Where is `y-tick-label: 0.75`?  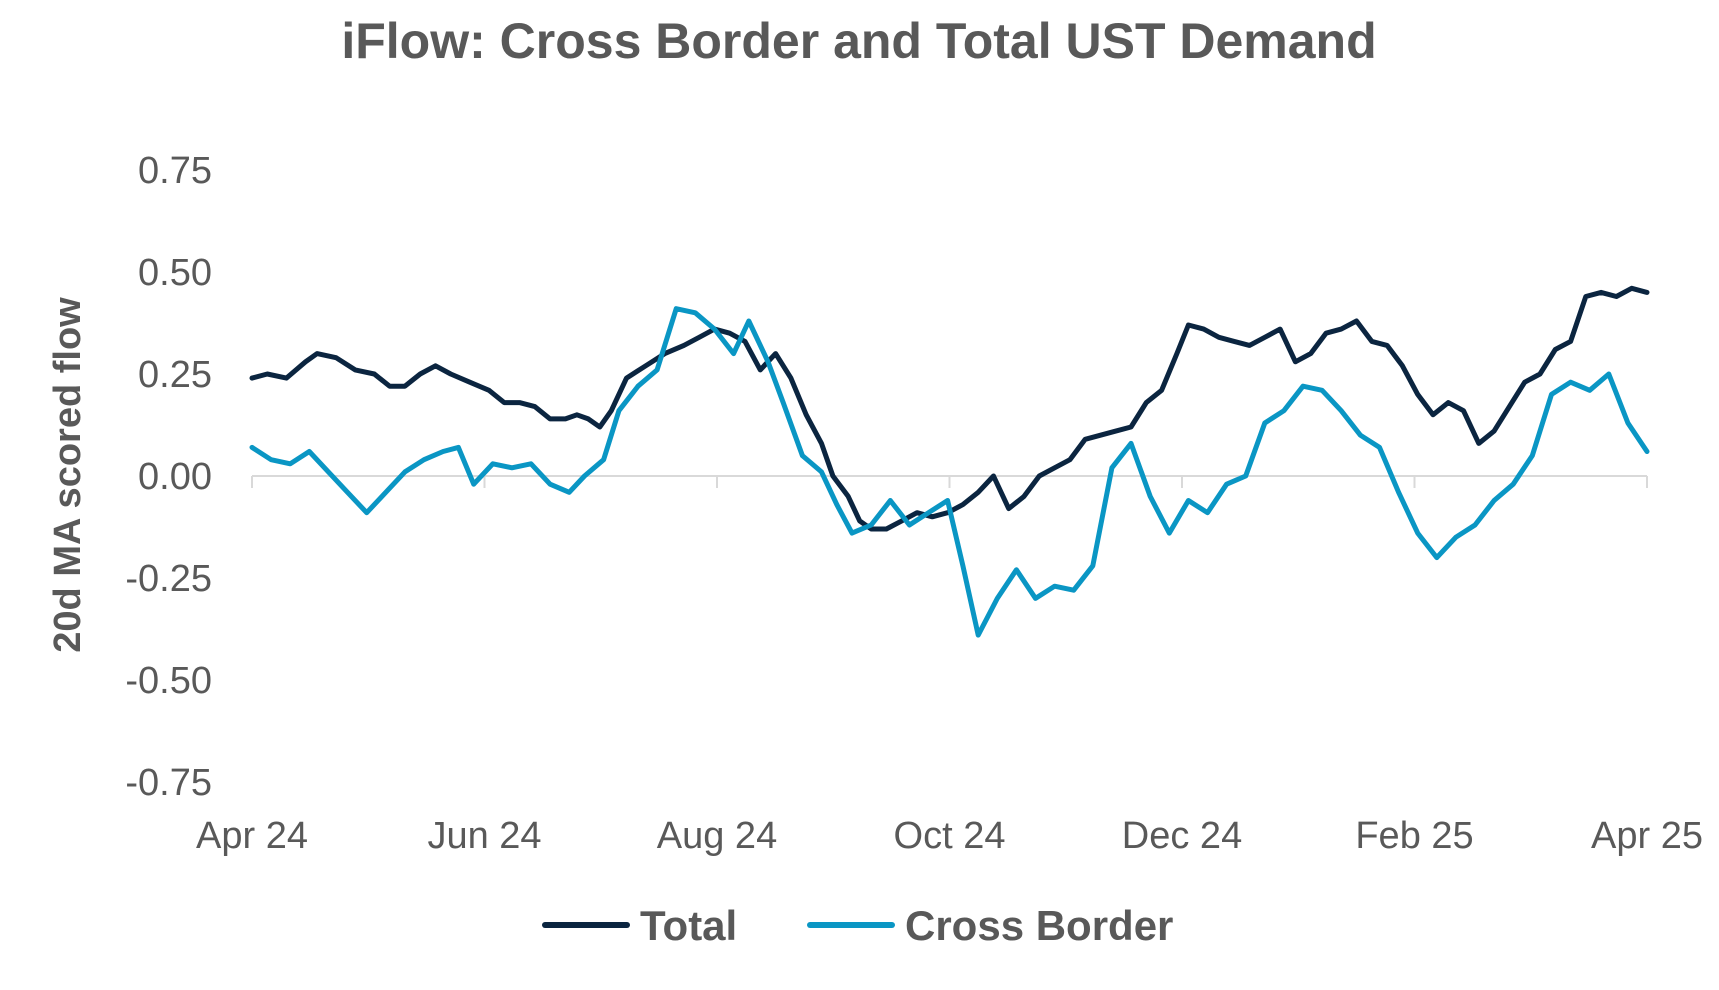 y-tick-label: 0.75 is located at coordinates (175, 171).